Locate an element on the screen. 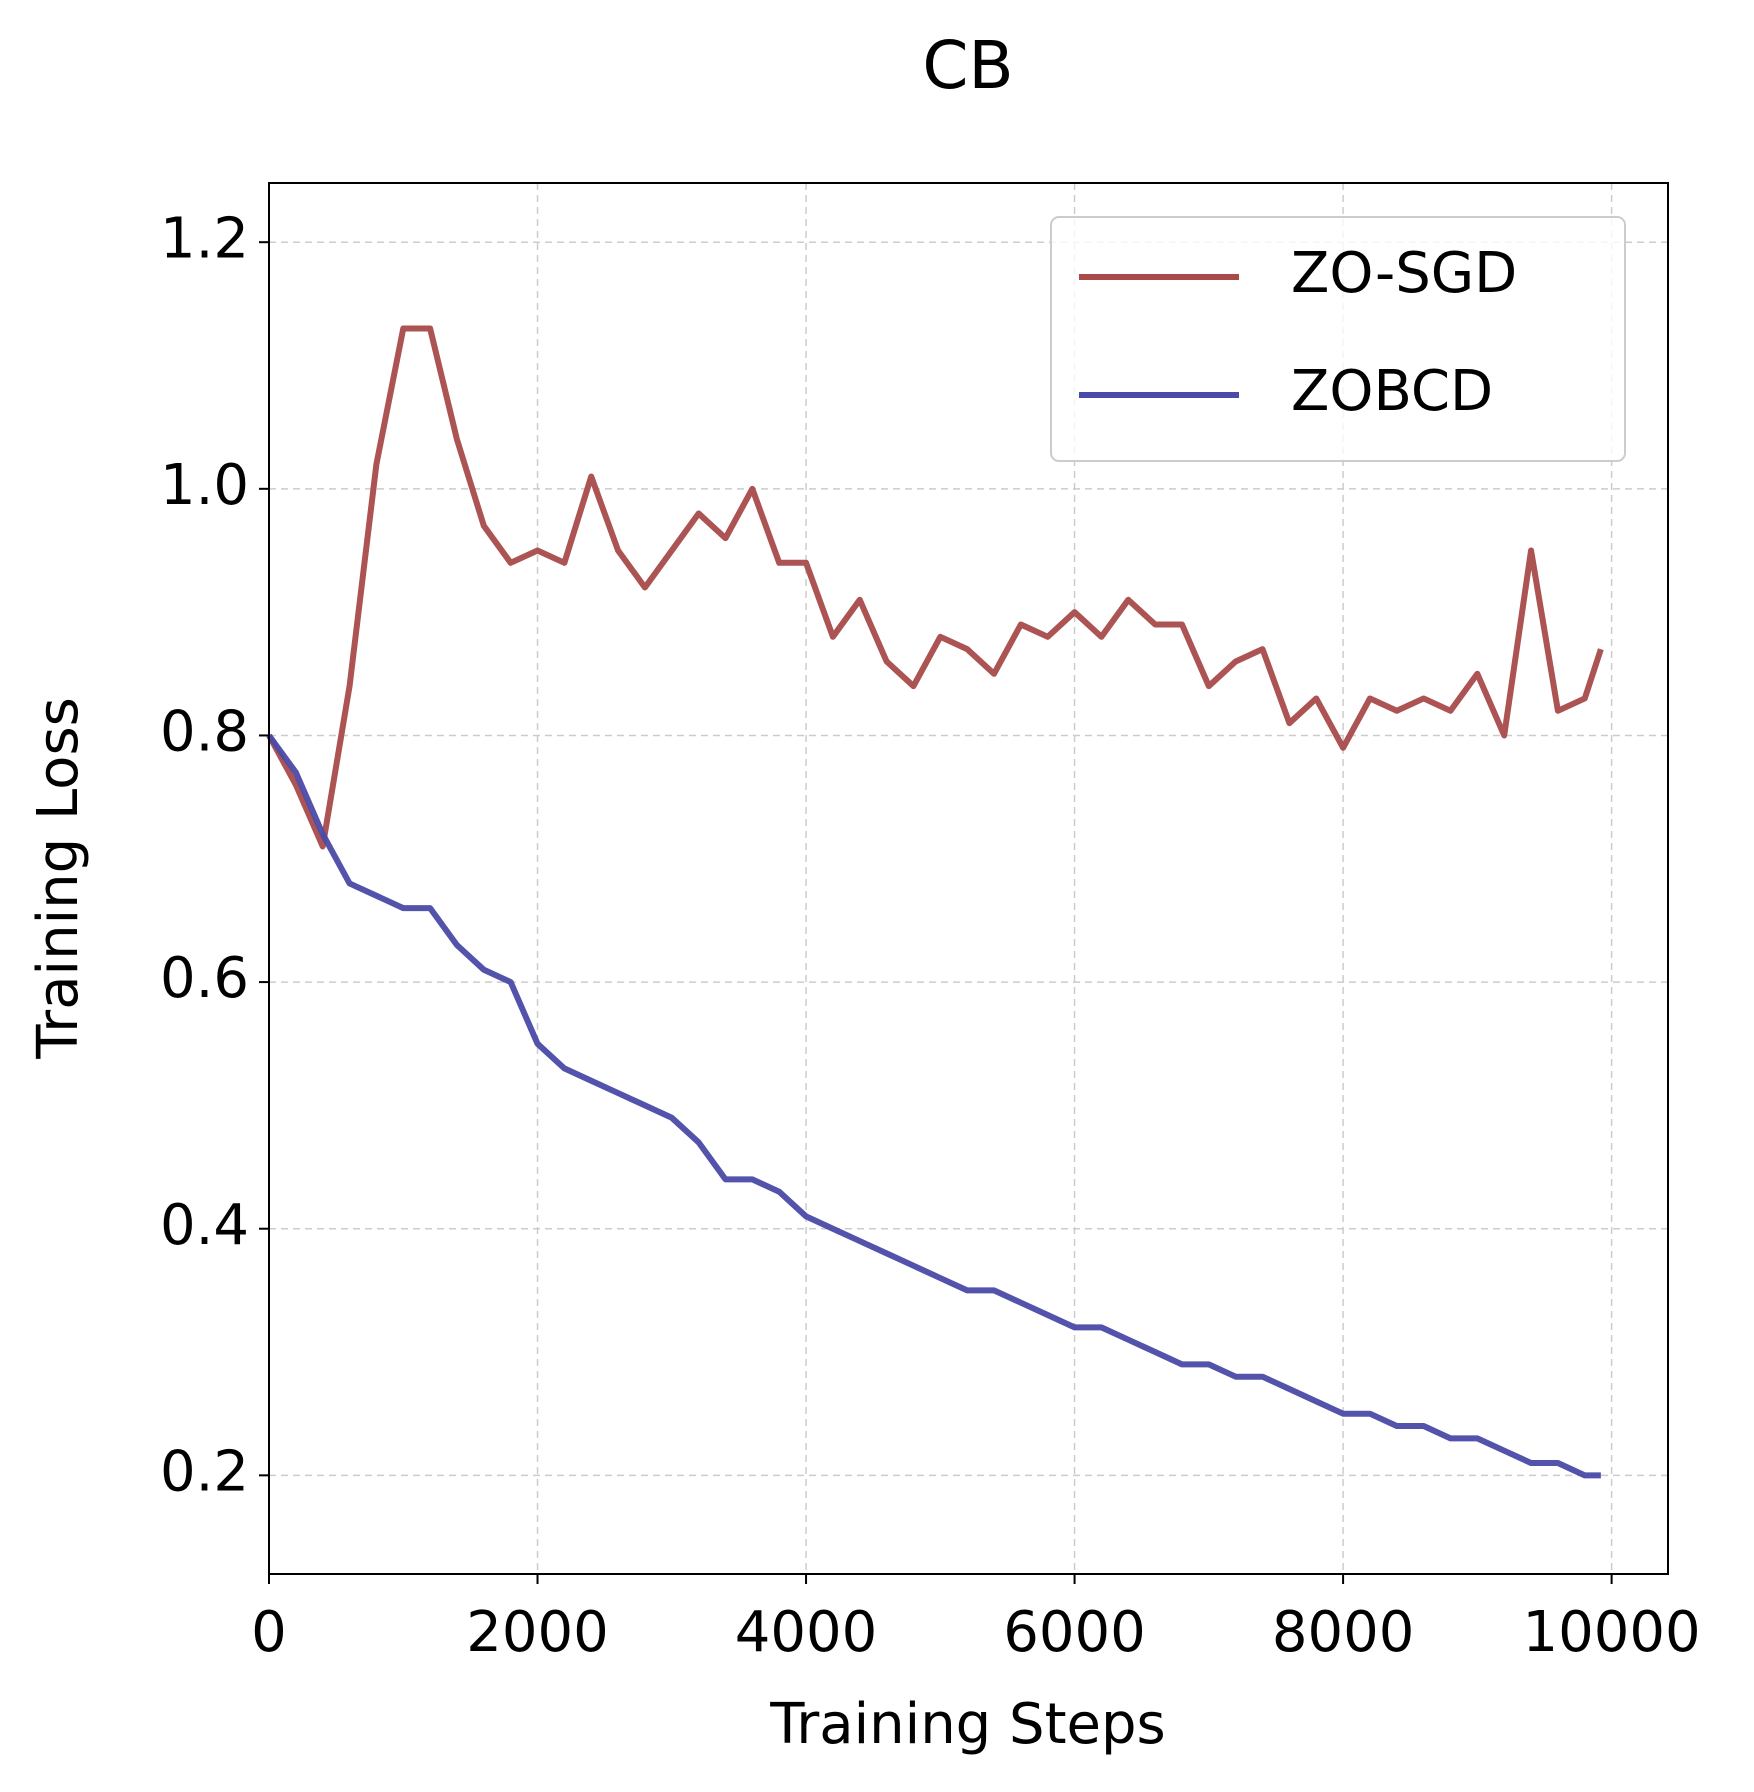  x-tick-label: 8000 is located at coordinates (1343, 1632).